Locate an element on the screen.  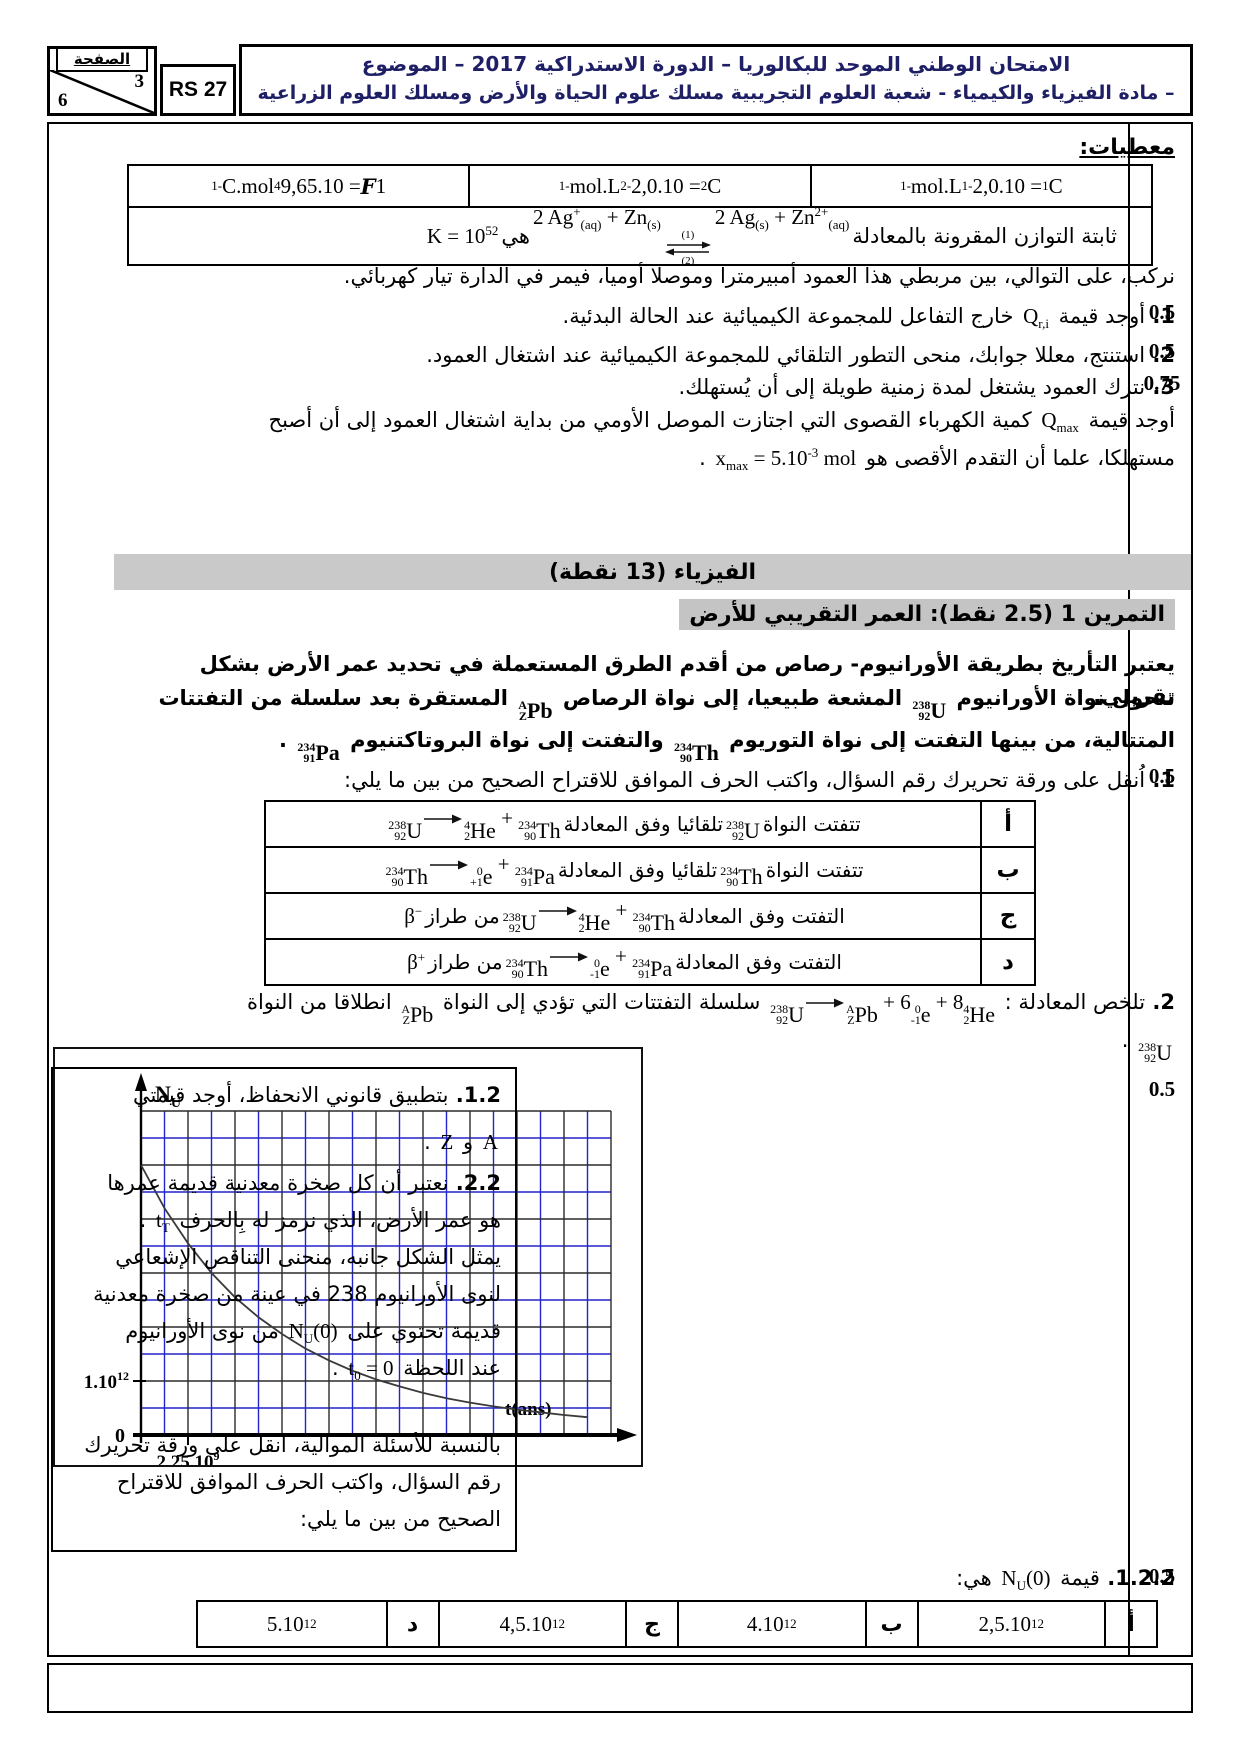
phys-q22-l5: قديمة تحتوي على NU(0) من نوى الأورانيوم is located at coordinates (313, 1333).